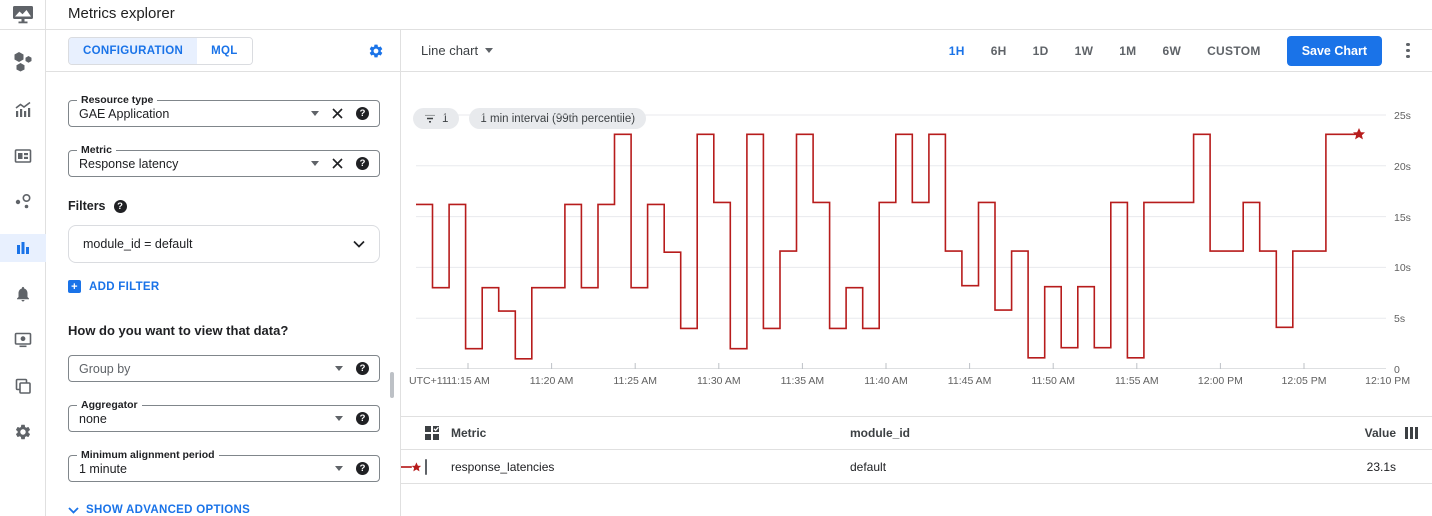 The width and height of the screenshot is (1432, 516). I want to click on x-axis-label: 11:20 AM, so click(551, 381).